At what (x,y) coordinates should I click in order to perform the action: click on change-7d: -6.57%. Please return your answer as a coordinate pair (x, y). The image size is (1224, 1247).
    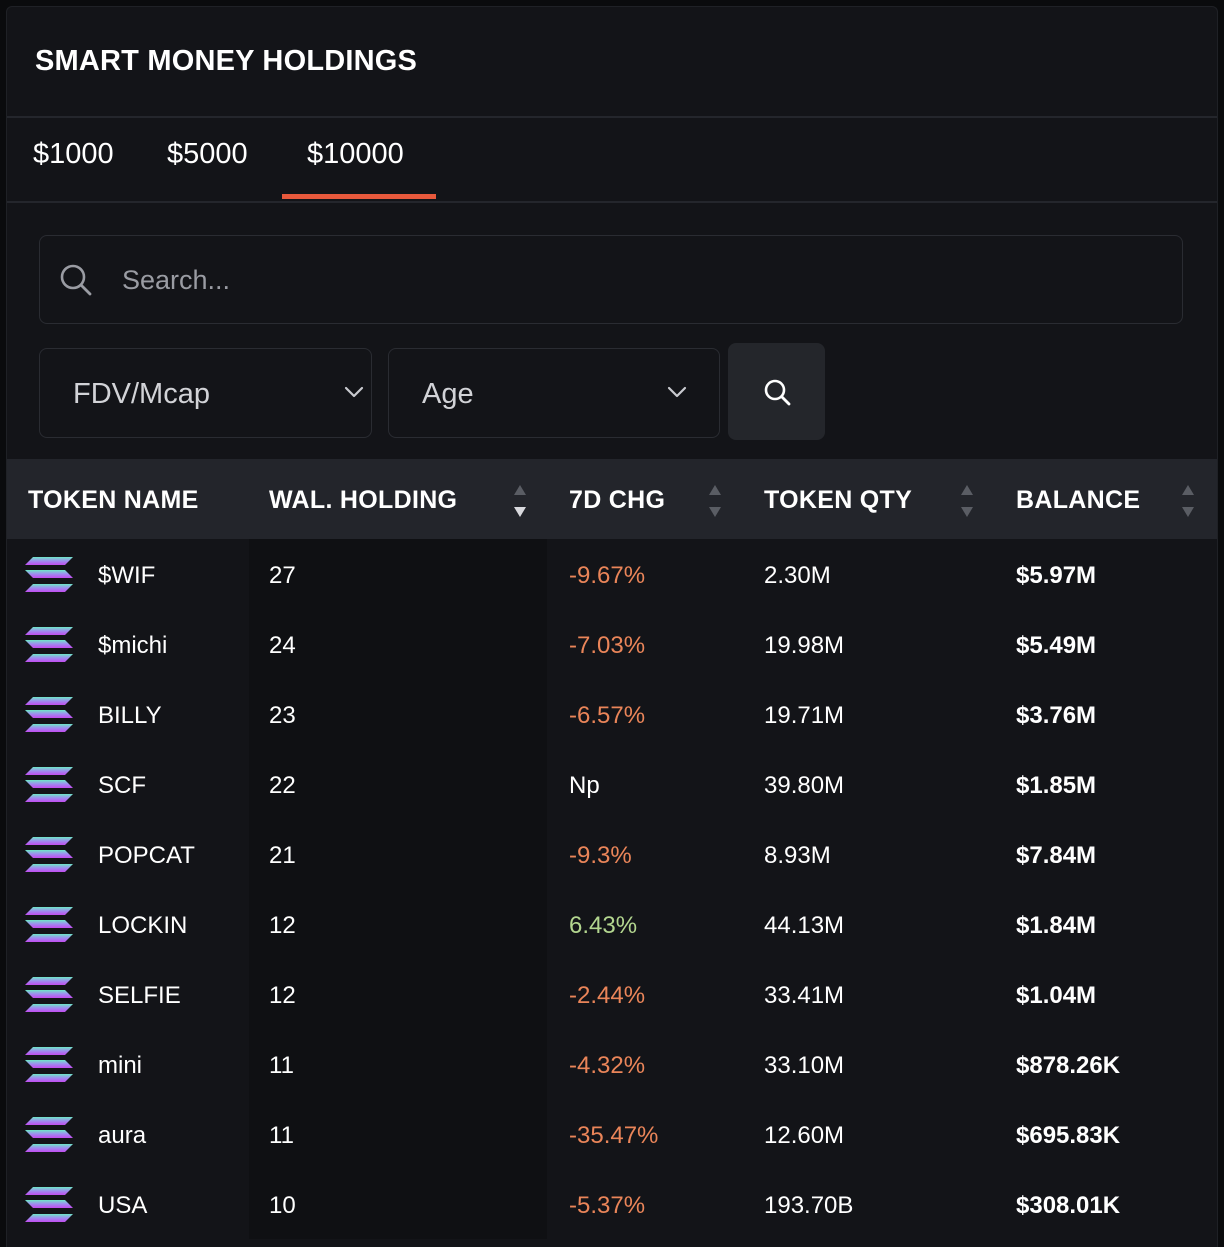
    Looking at the image, I should click on (607, 715).